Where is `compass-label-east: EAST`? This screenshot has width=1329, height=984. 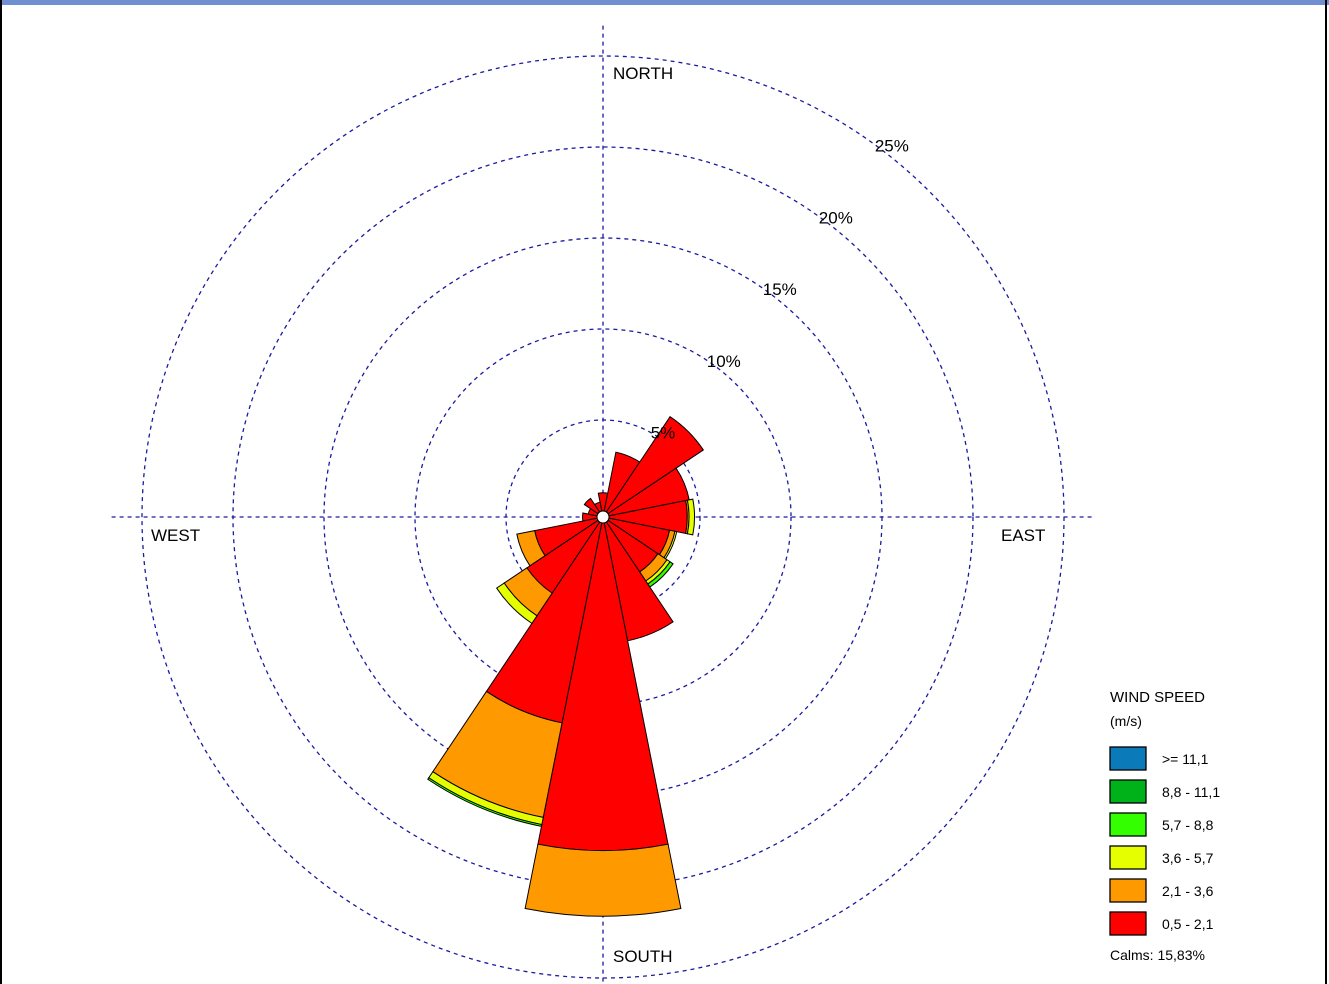 compass-label-east: EAST is located at coordinates (1023, 535).